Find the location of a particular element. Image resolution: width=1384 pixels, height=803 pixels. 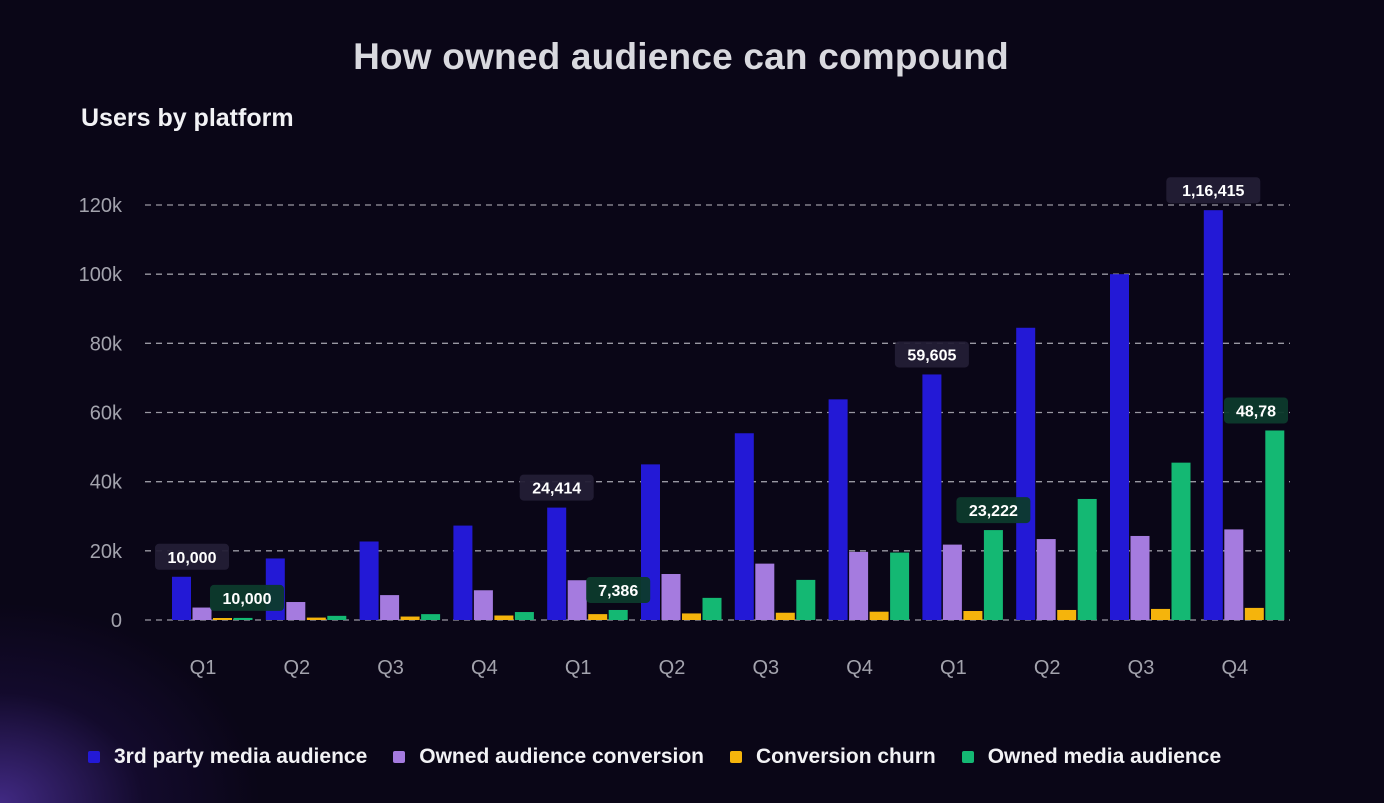

data-label-text: 48,78 is located at coordinates (1256, 411).